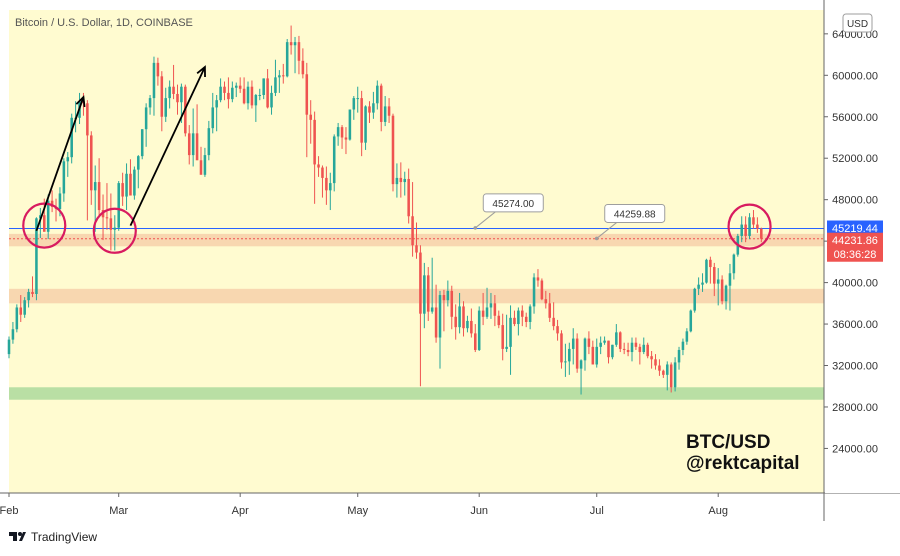 Image resolution: width=900 pixels, height=556 pixels. Describe the element at coordinates (508, 211) in the screenshot. I see `price-callout: 45274.00` at that location.